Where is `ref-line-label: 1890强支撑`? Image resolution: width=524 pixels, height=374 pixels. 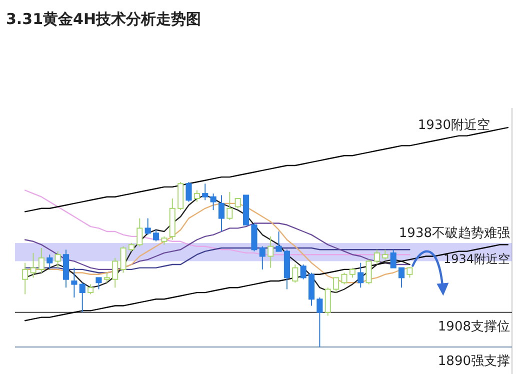
ref-line-label: 1890强支撑 is located at coordinates (474, 361).